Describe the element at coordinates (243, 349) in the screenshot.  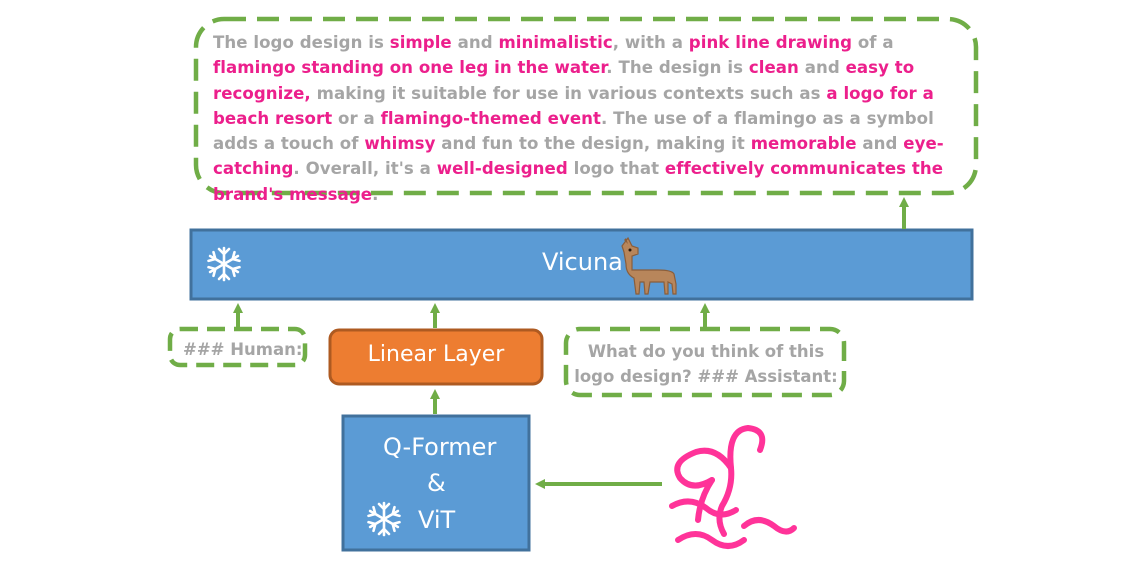
I see `human-prompt-label: ### Human:` at that location.